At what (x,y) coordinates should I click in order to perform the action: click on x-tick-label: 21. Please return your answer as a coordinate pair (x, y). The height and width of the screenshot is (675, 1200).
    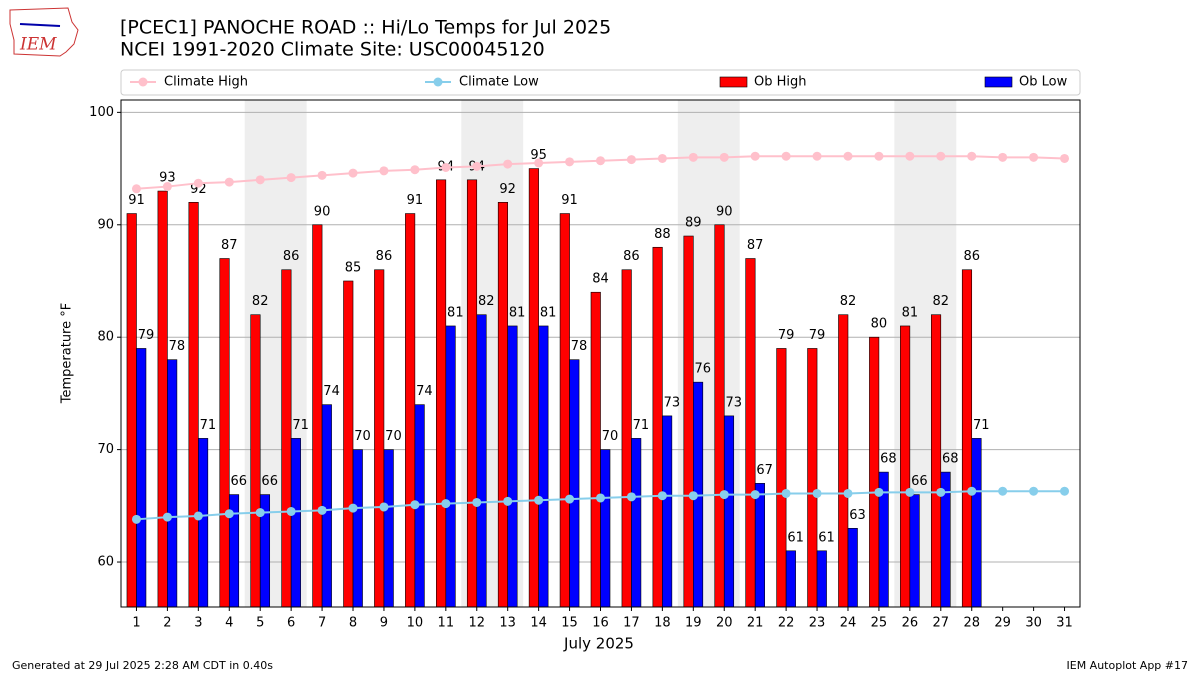
    Looking at the image, I should click on (755, 623).